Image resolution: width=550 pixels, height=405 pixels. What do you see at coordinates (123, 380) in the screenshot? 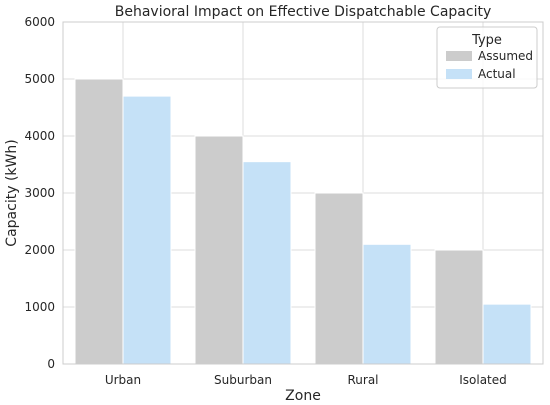
I see `x-tick-label: Urban` at bounding box center [123, 380].